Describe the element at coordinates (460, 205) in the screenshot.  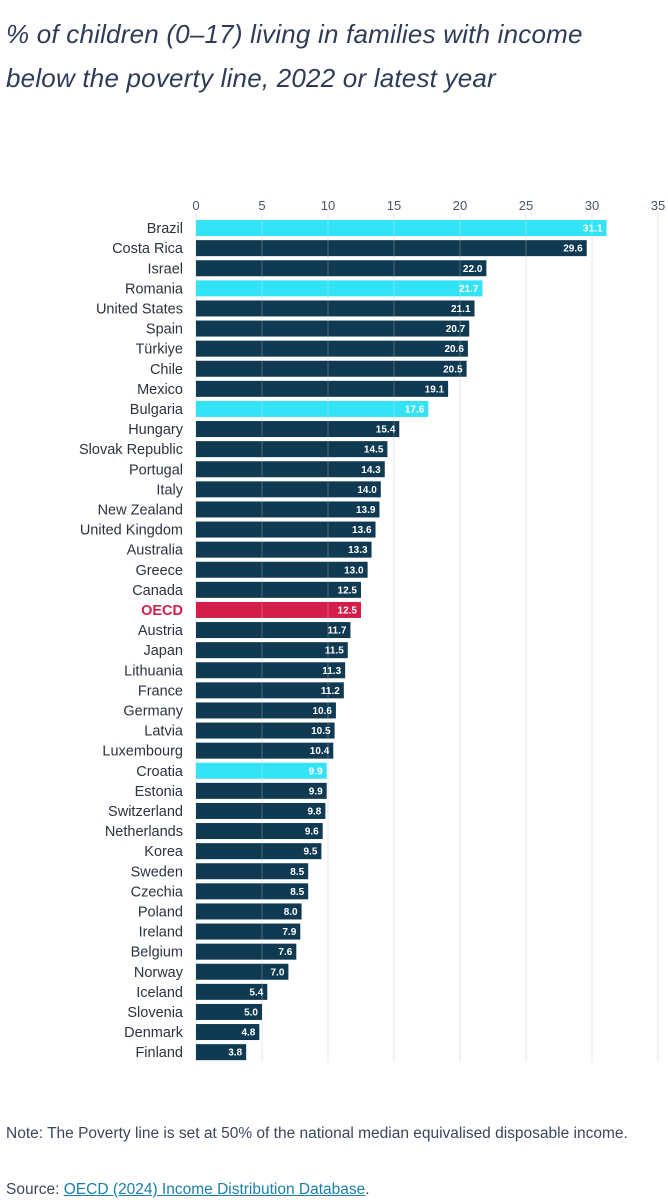
I see `x-tick-label: 20` at that location.